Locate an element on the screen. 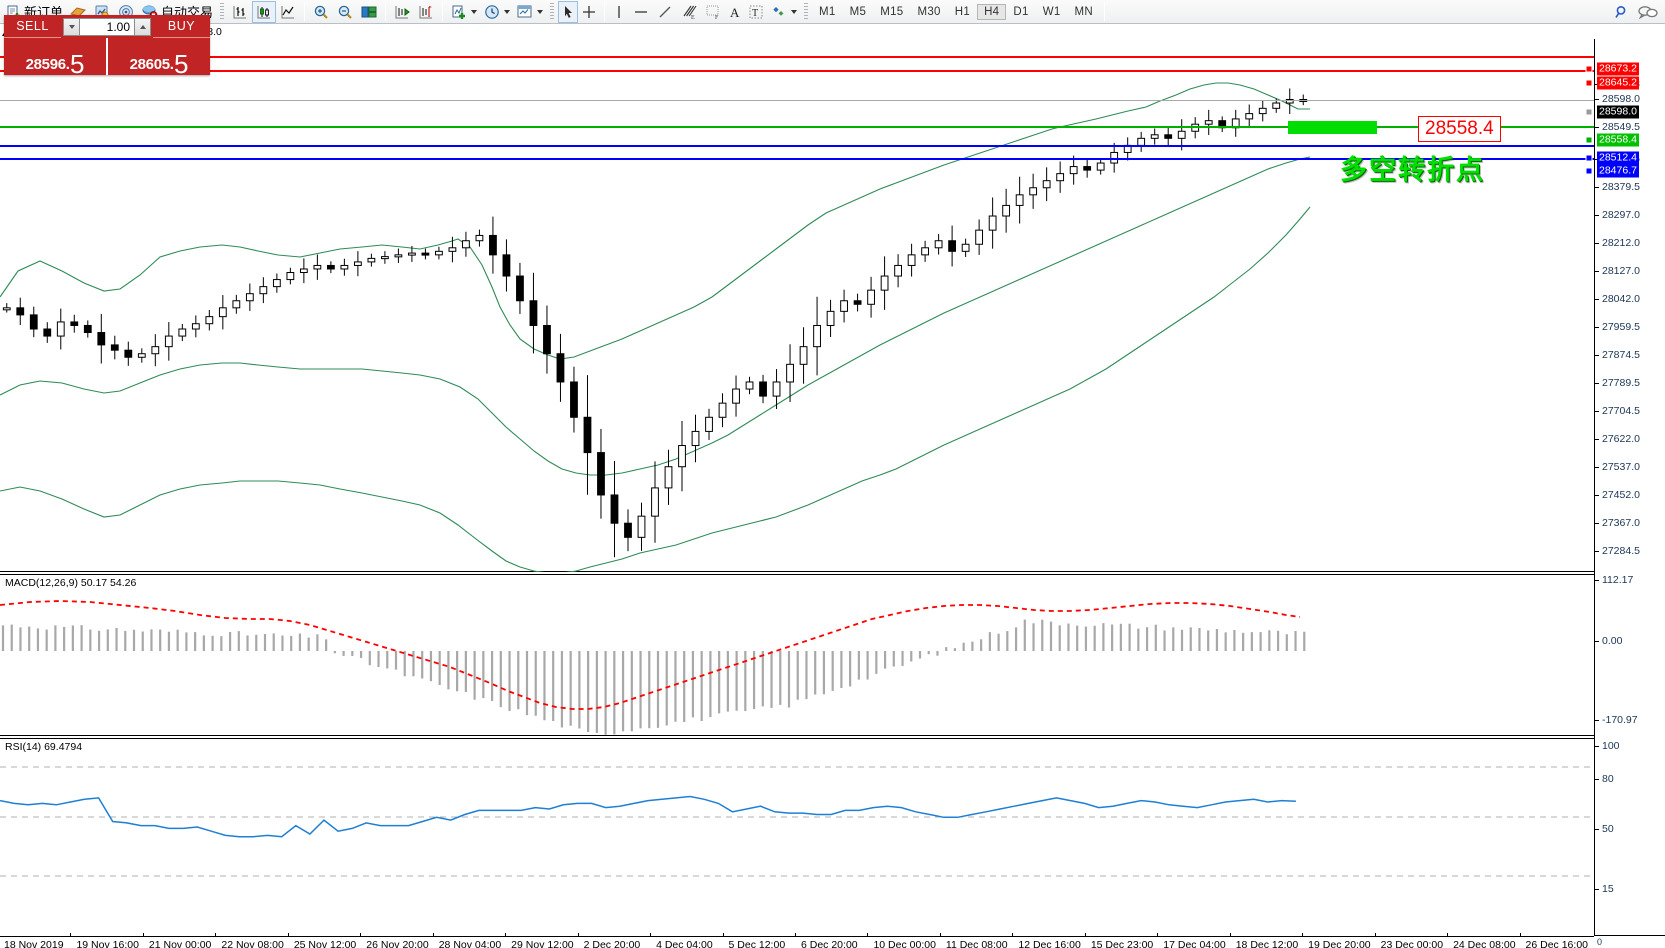 This screenshot has height=948, width=1665. price-annotation-box: 28558.4 is located at coordinates (1459, 129).